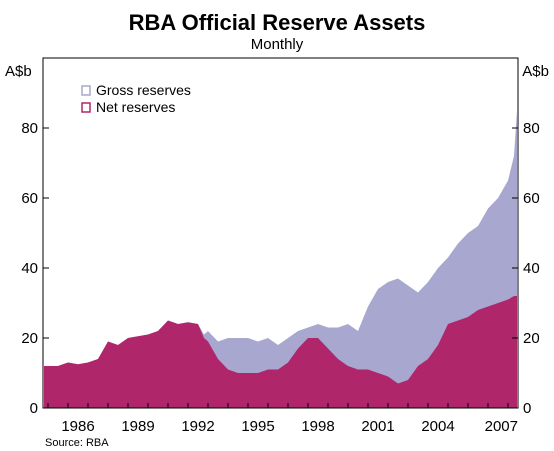 This screenshot has height=451, width=554. I want to click on legend-label-gross: Gross reserves, so click(143, 90).